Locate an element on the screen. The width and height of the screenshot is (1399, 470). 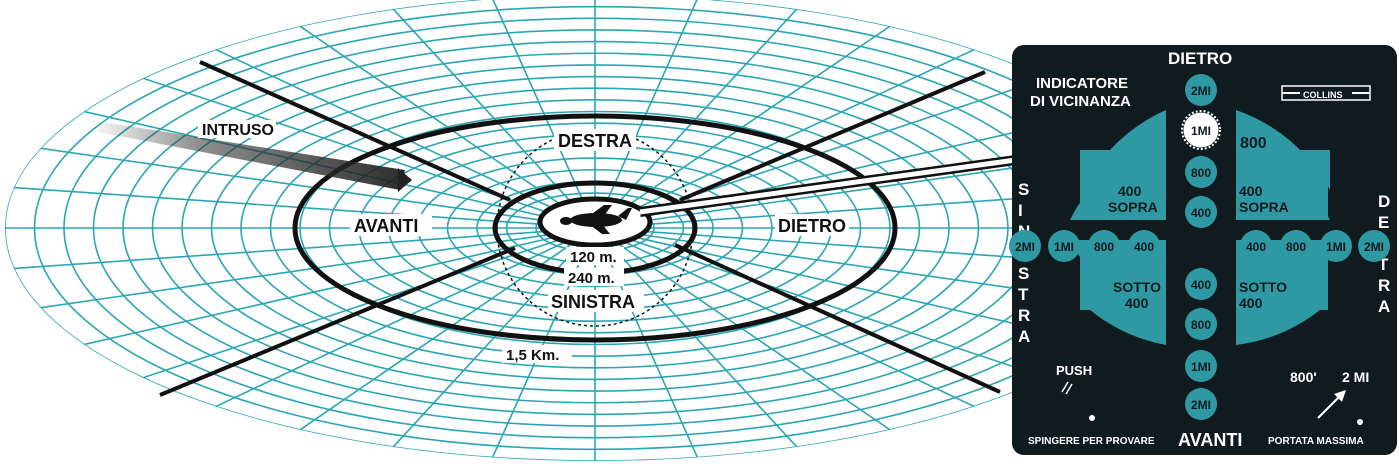
left-vertical-letter: I is located at coordinates (1020, 210).